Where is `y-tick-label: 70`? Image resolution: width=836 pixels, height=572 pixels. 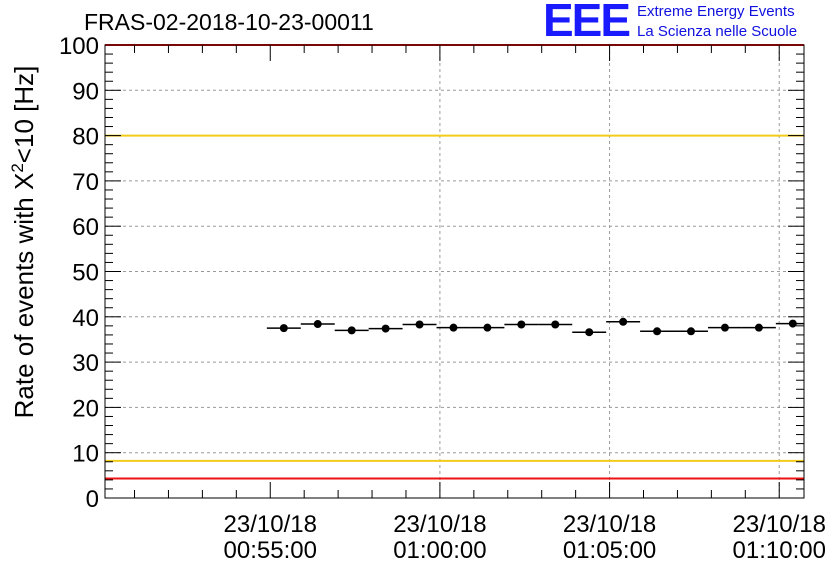
y-tick-label: 70 is located at coordinates (85, 182).